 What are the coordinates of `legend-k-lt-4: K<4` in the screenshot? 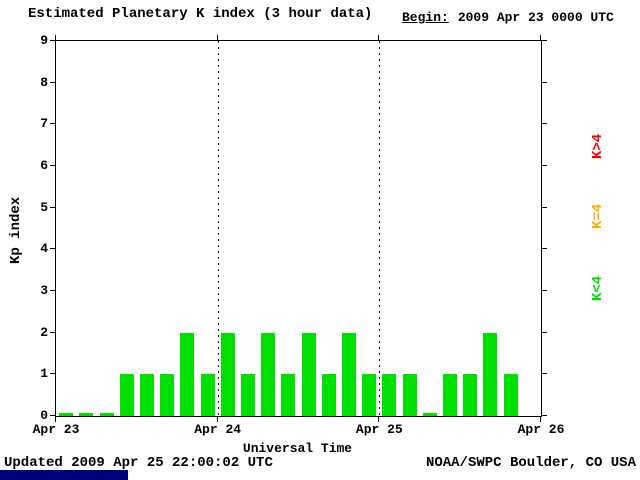 It's located at (598, 288).